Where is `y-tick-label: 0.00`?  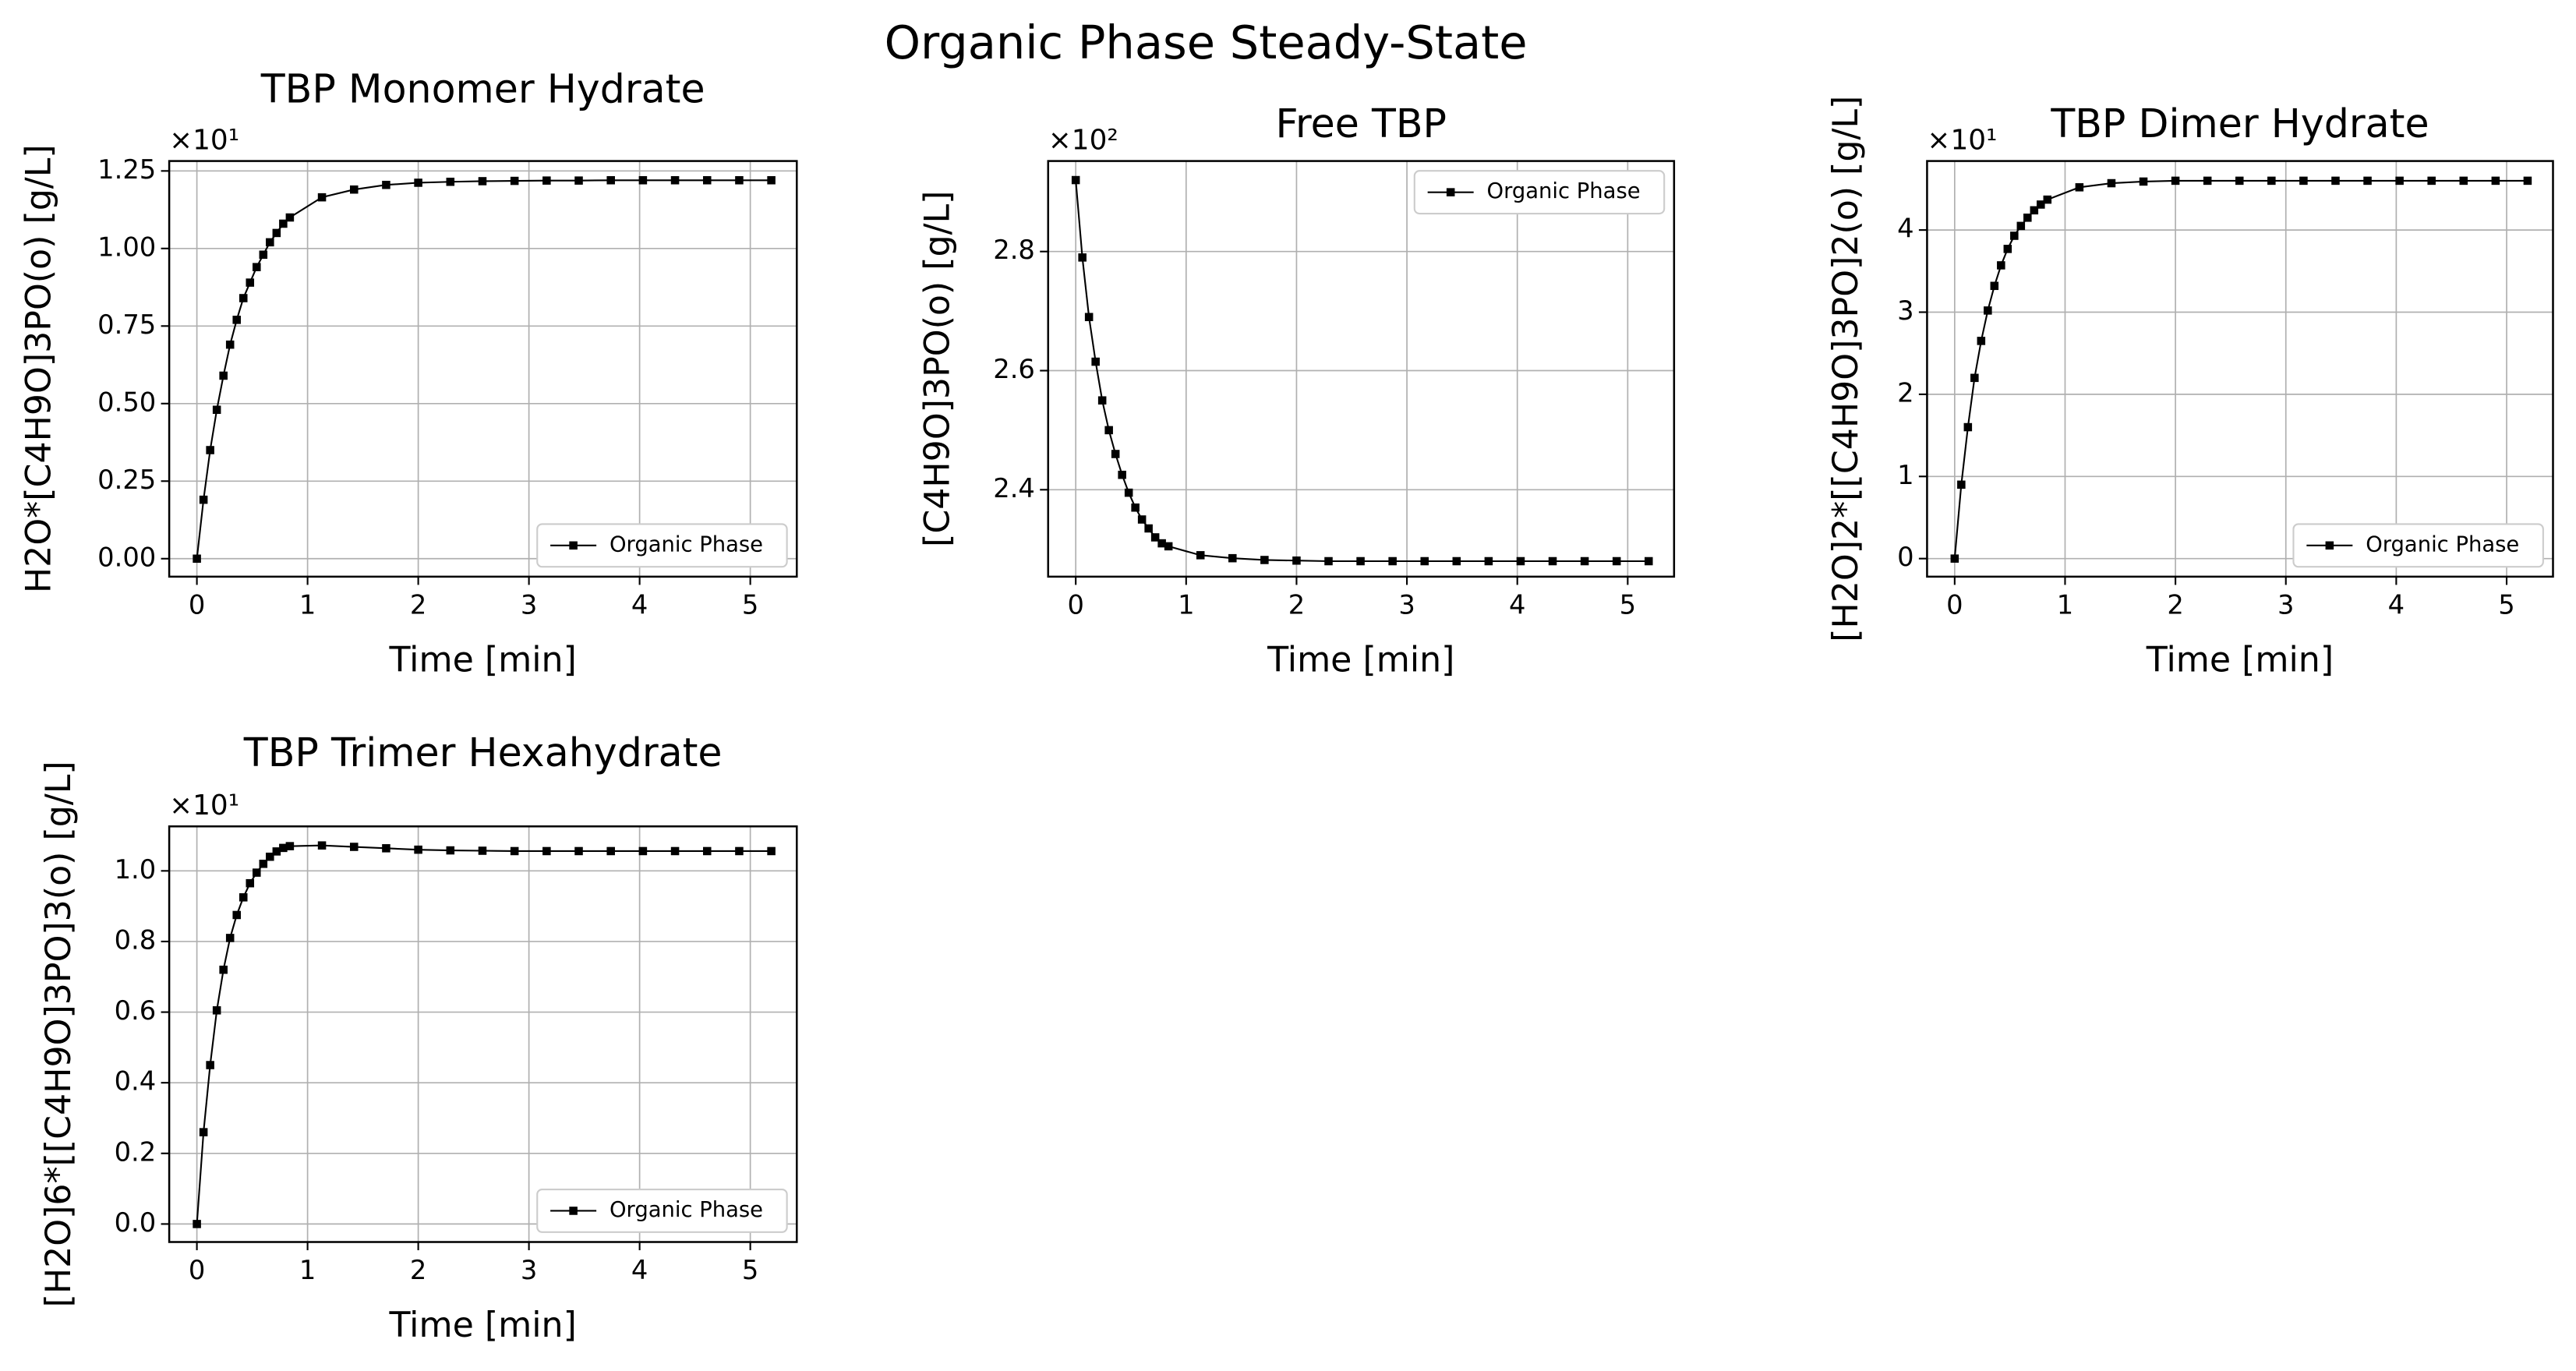
y-tick-label: 0.00 is located at coordinates (126, 557).